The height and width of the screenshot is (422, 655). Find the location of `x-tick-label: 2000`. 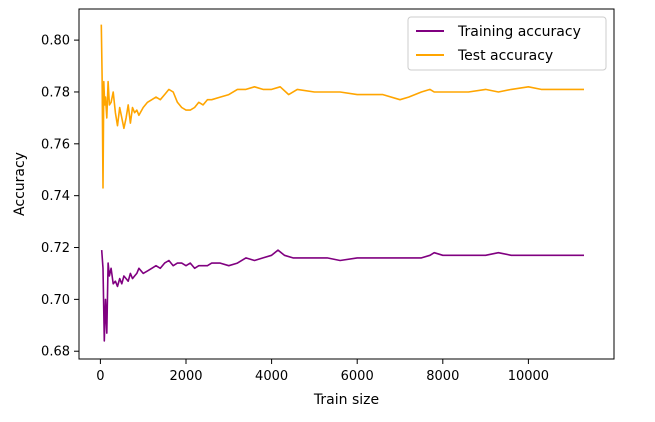

x-tick-label: 2000 is located at coordinates (185, 376).